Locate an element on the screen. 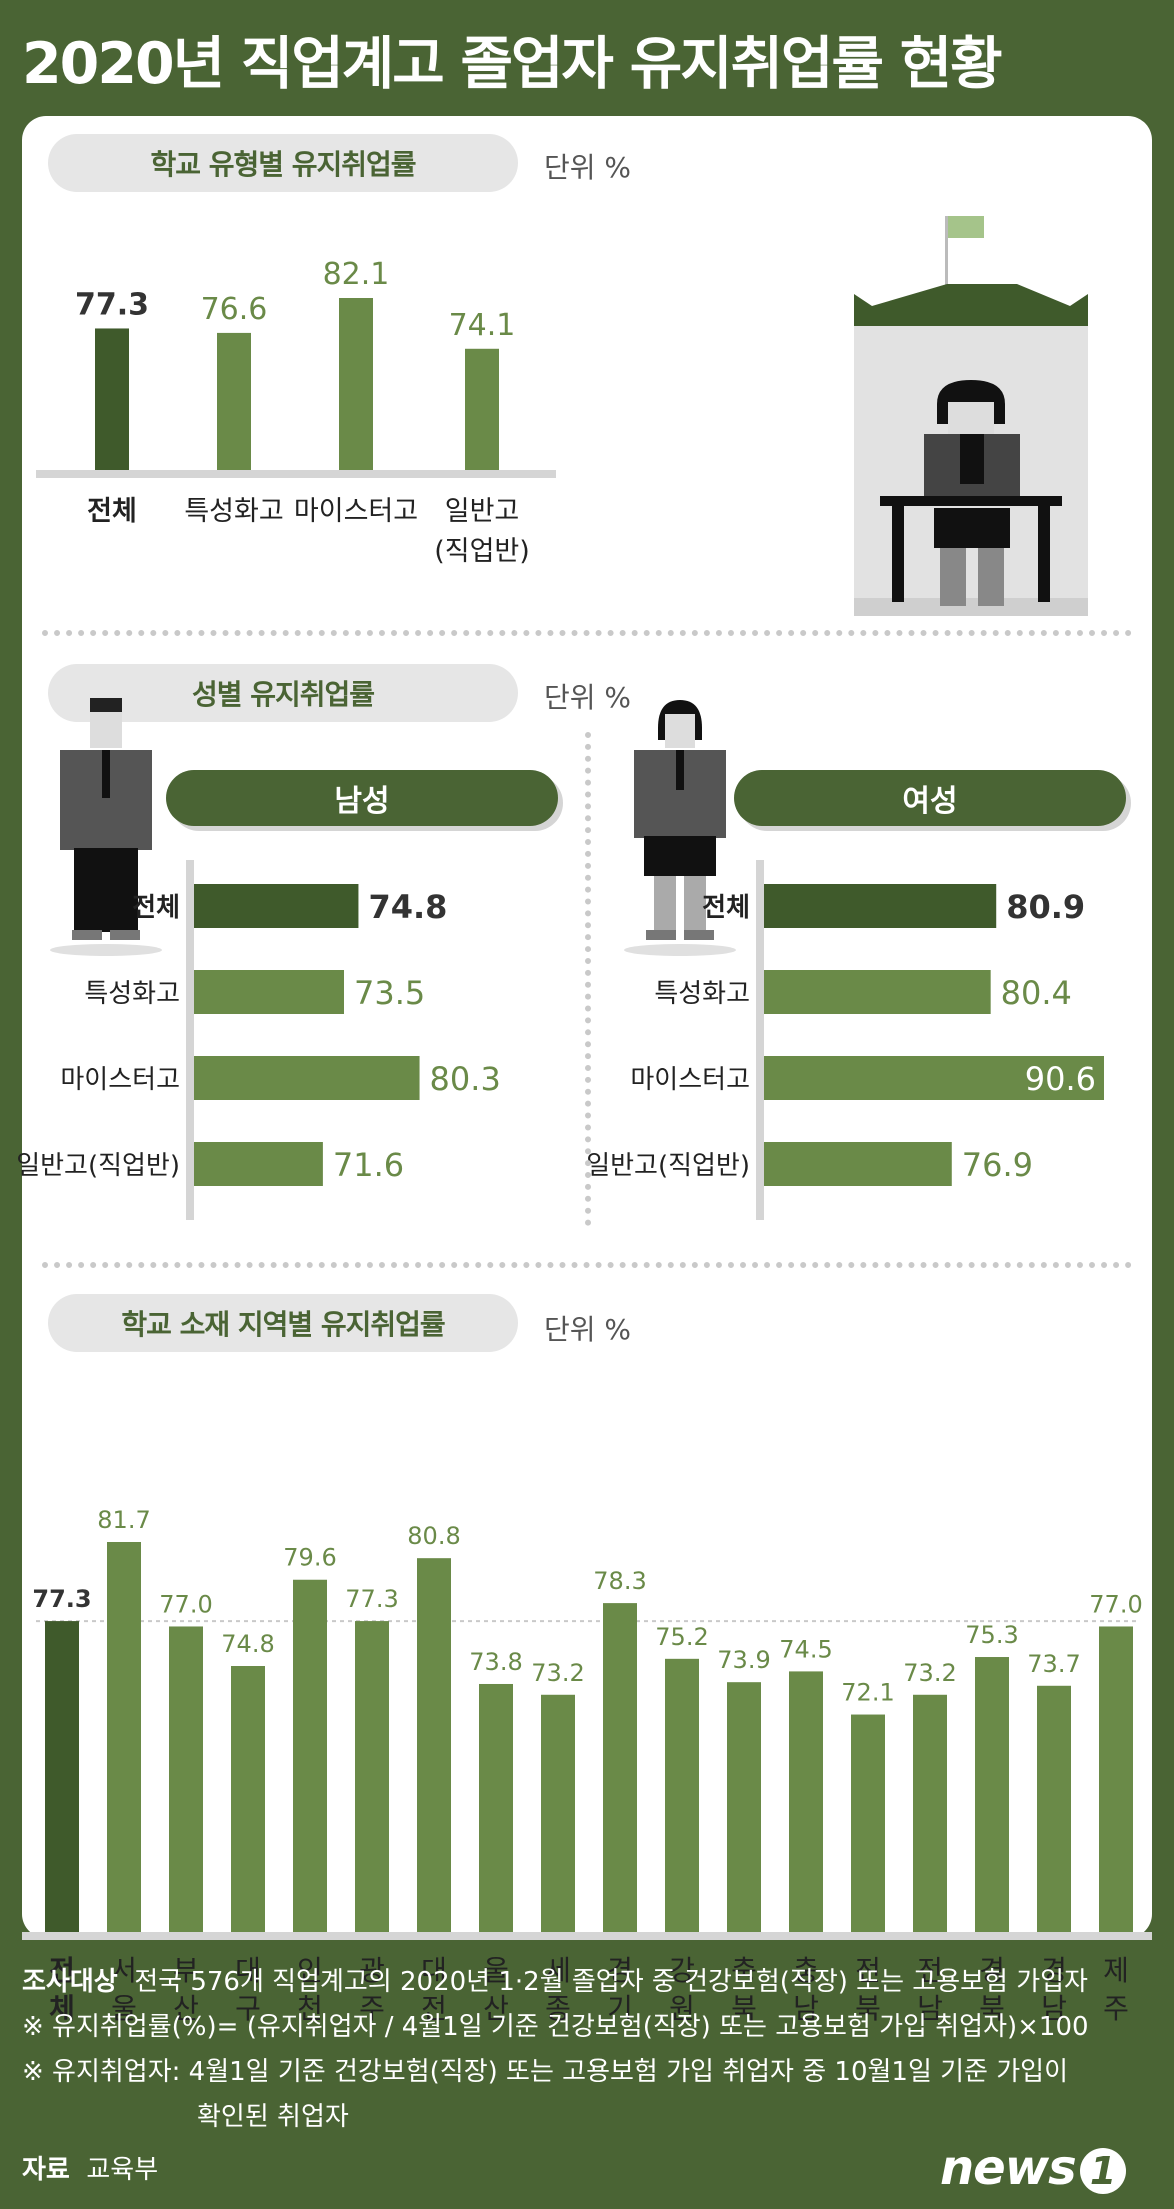  desk is located at coordinates (971, 501).